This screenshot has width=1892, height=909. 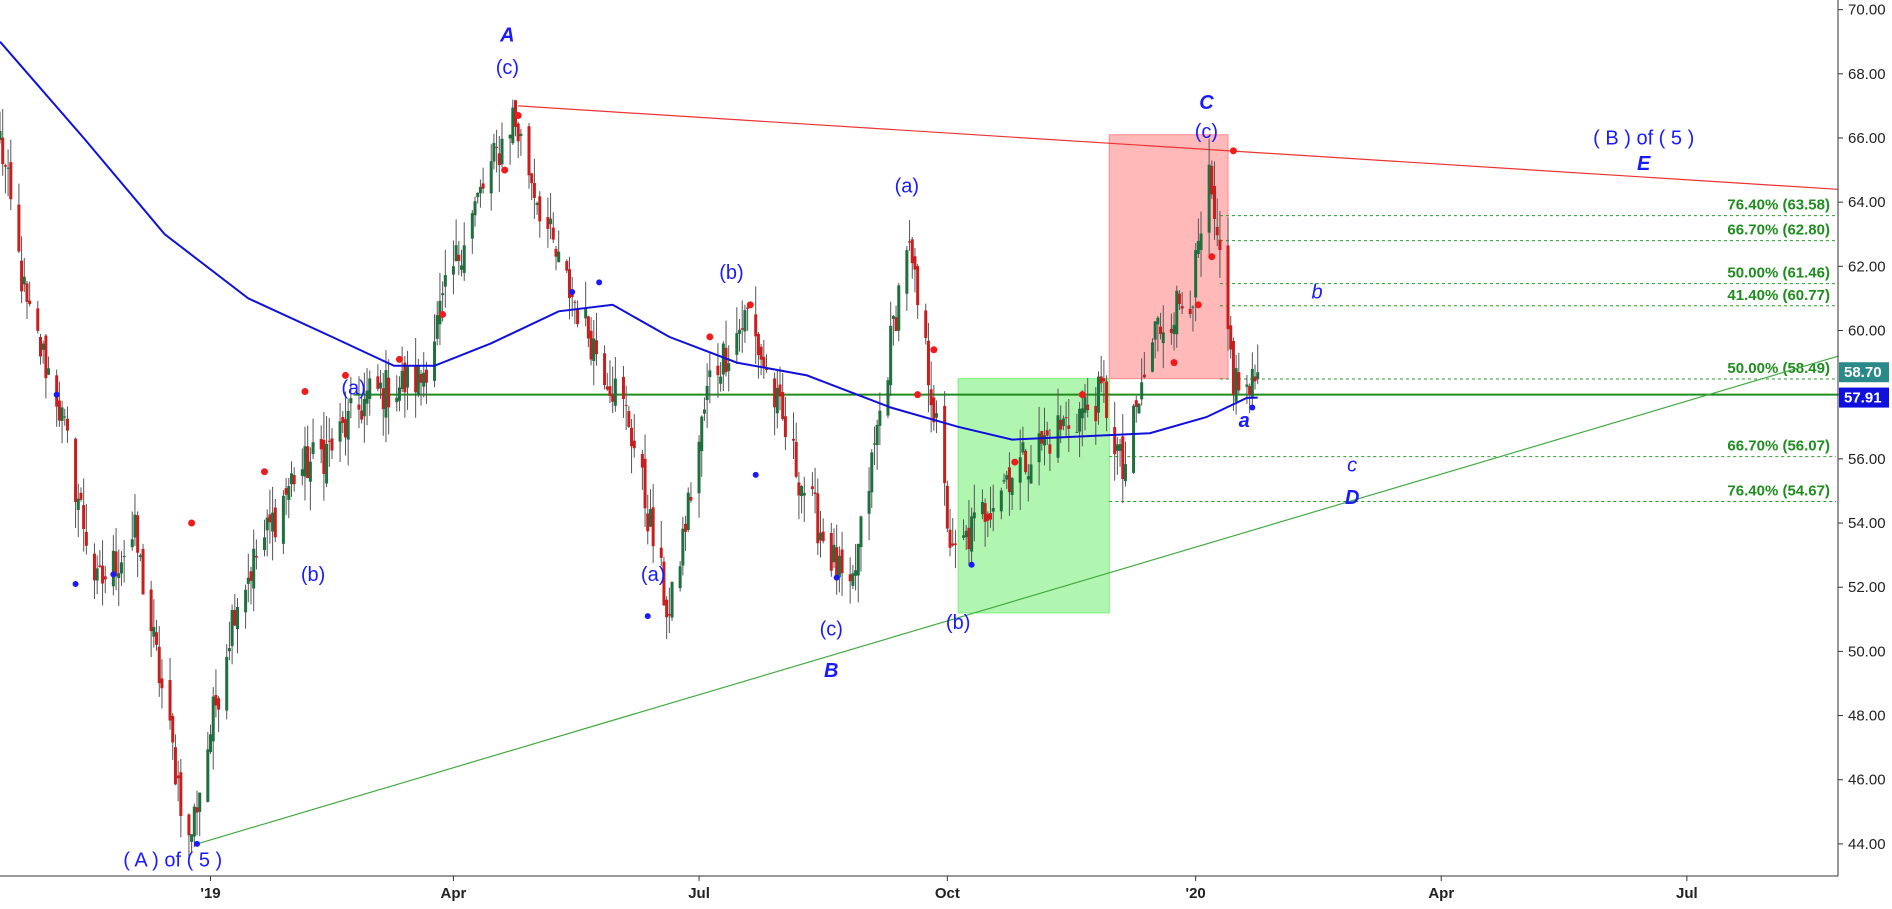 I want to click on wave-label: (a), so click(x=353, y=389).